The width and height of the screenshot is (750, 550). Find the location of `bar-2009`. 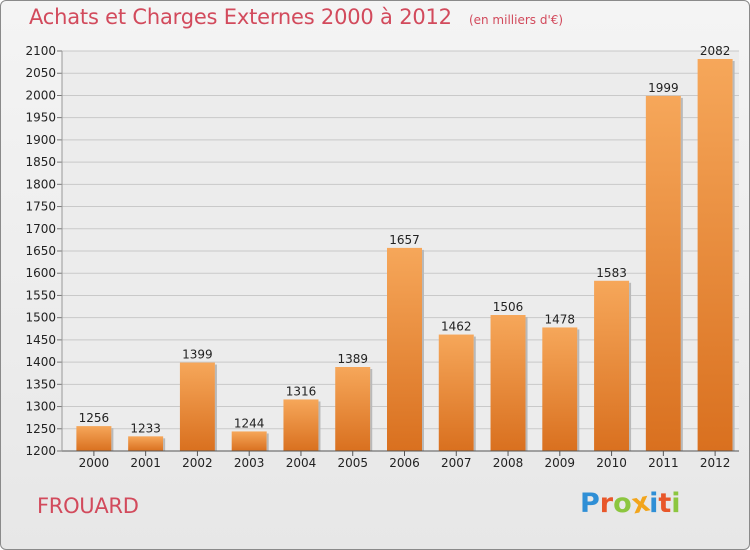

bar-2009 is located at coordinates (560, 389).